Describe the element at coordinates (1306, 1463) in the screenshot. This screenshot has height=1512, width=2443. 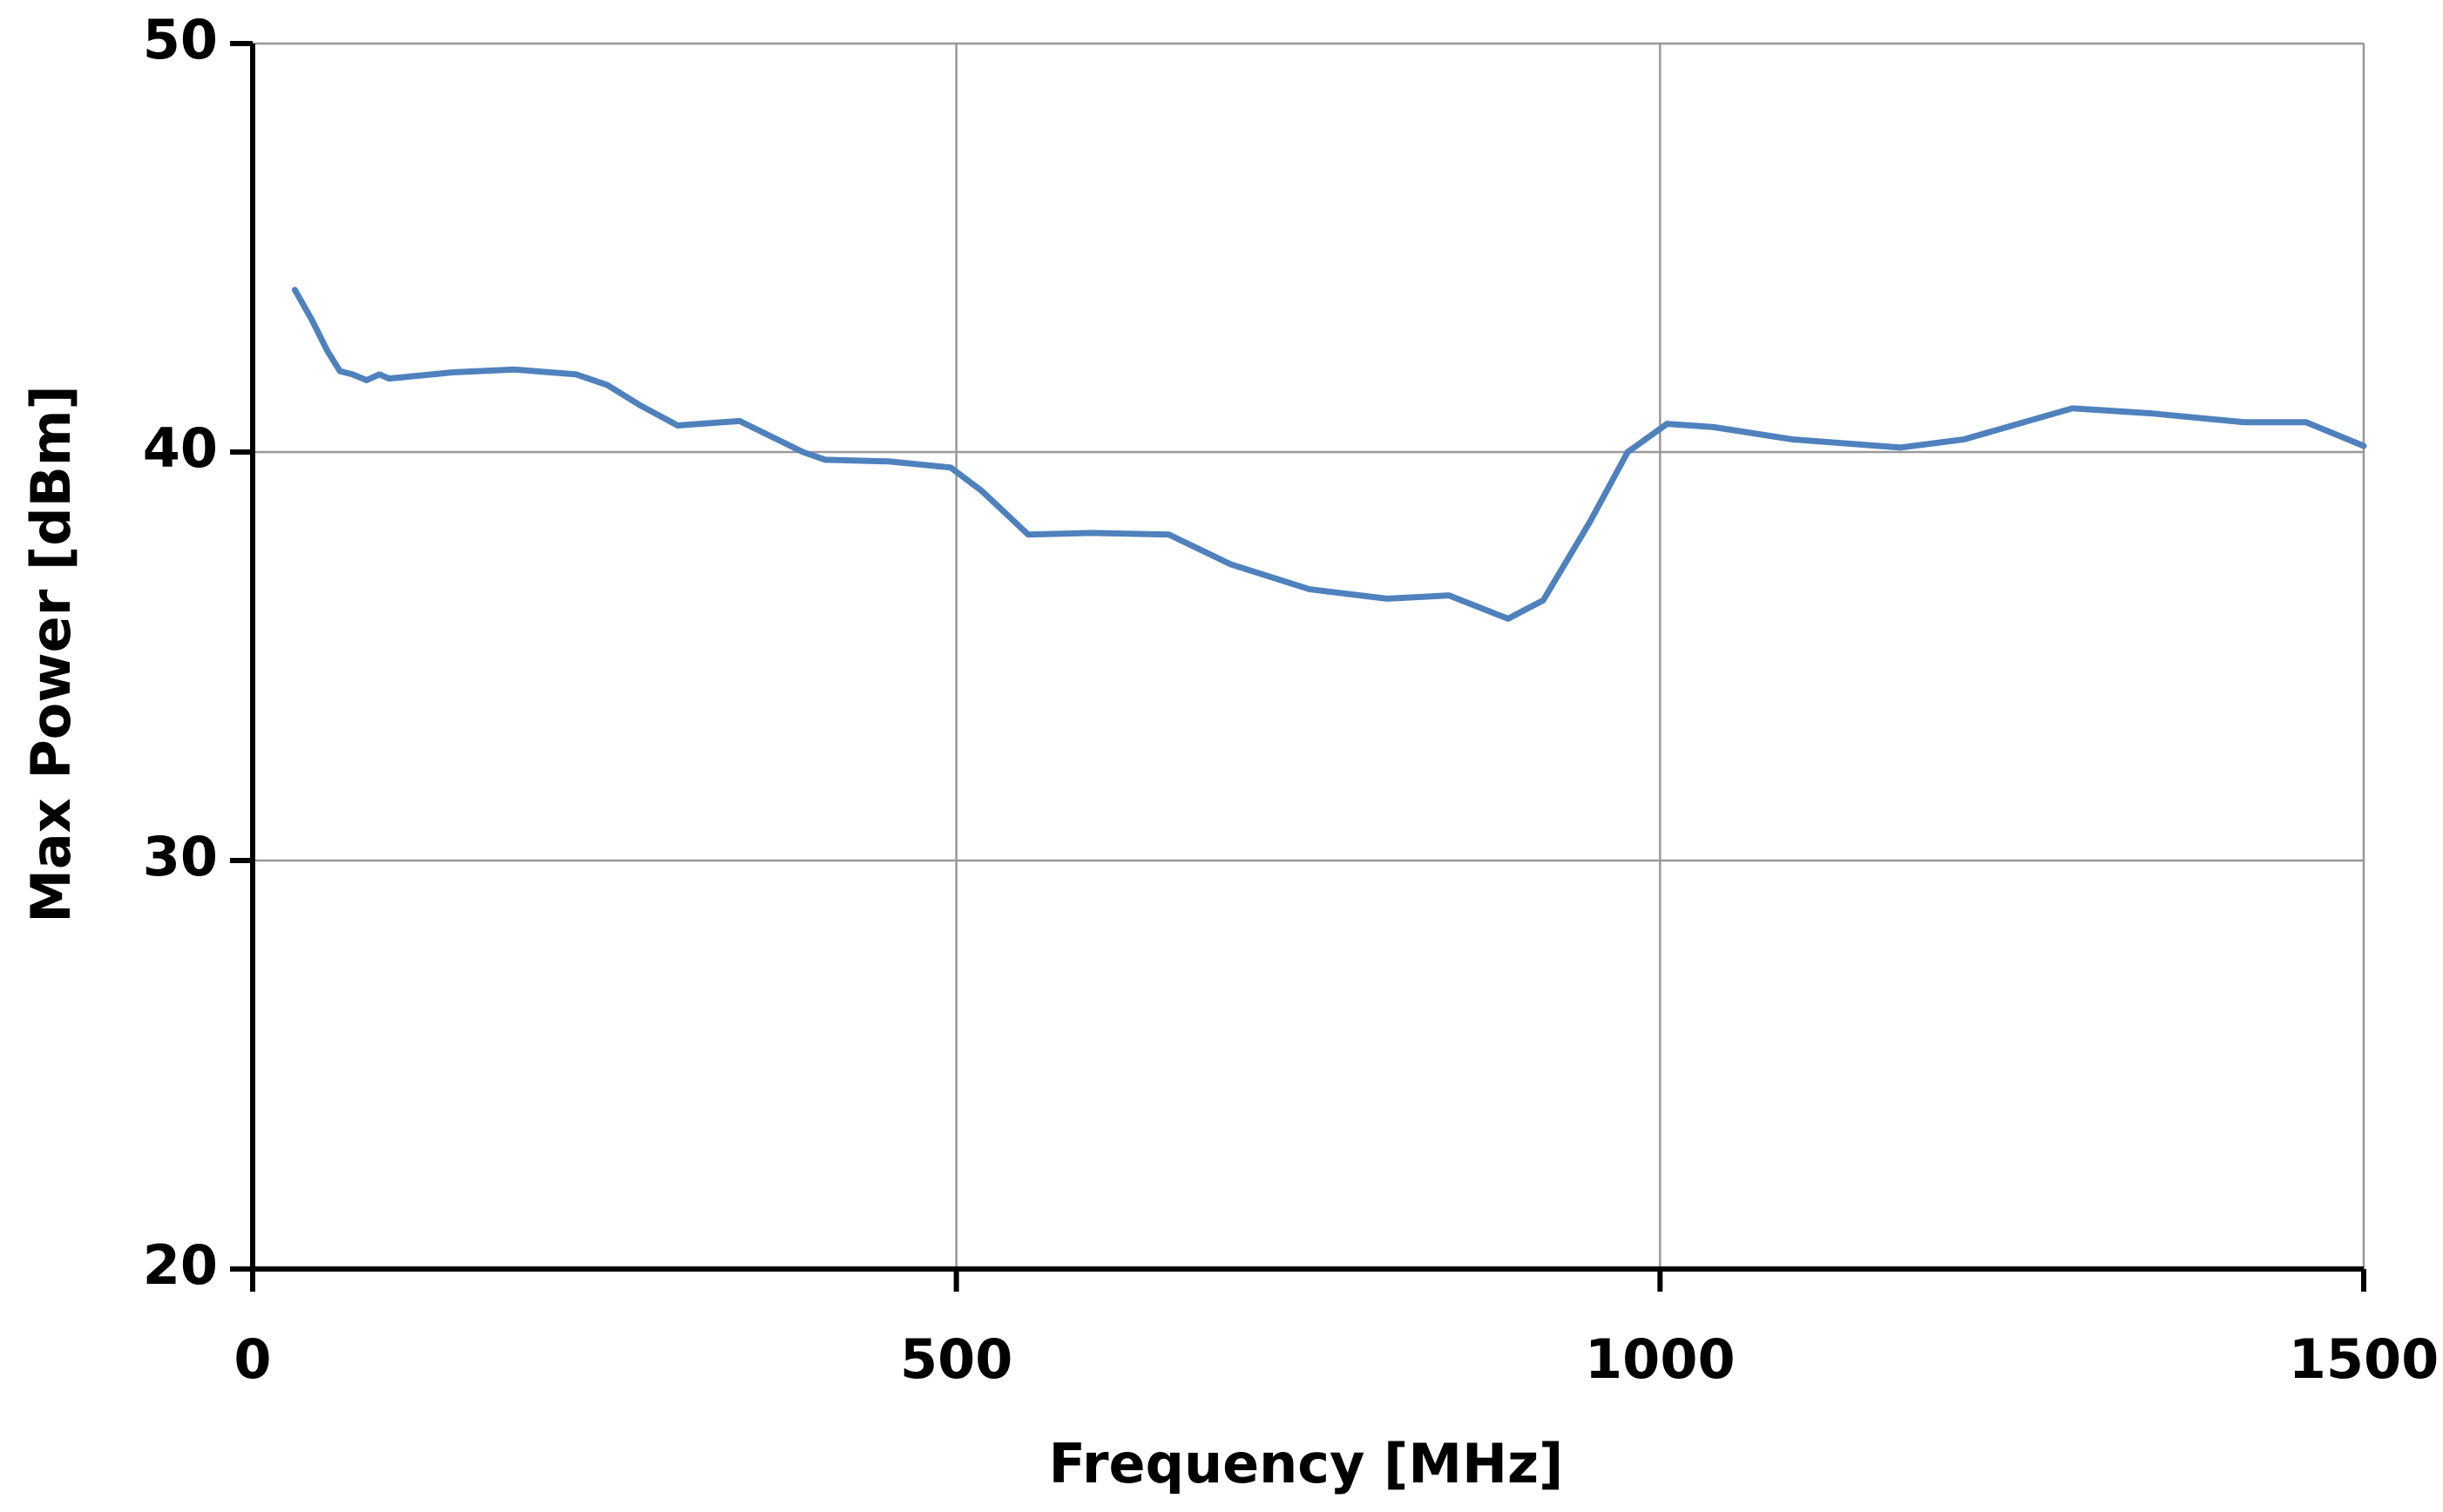
I see `x-axis-label: Frequency [MHz]` at that location.